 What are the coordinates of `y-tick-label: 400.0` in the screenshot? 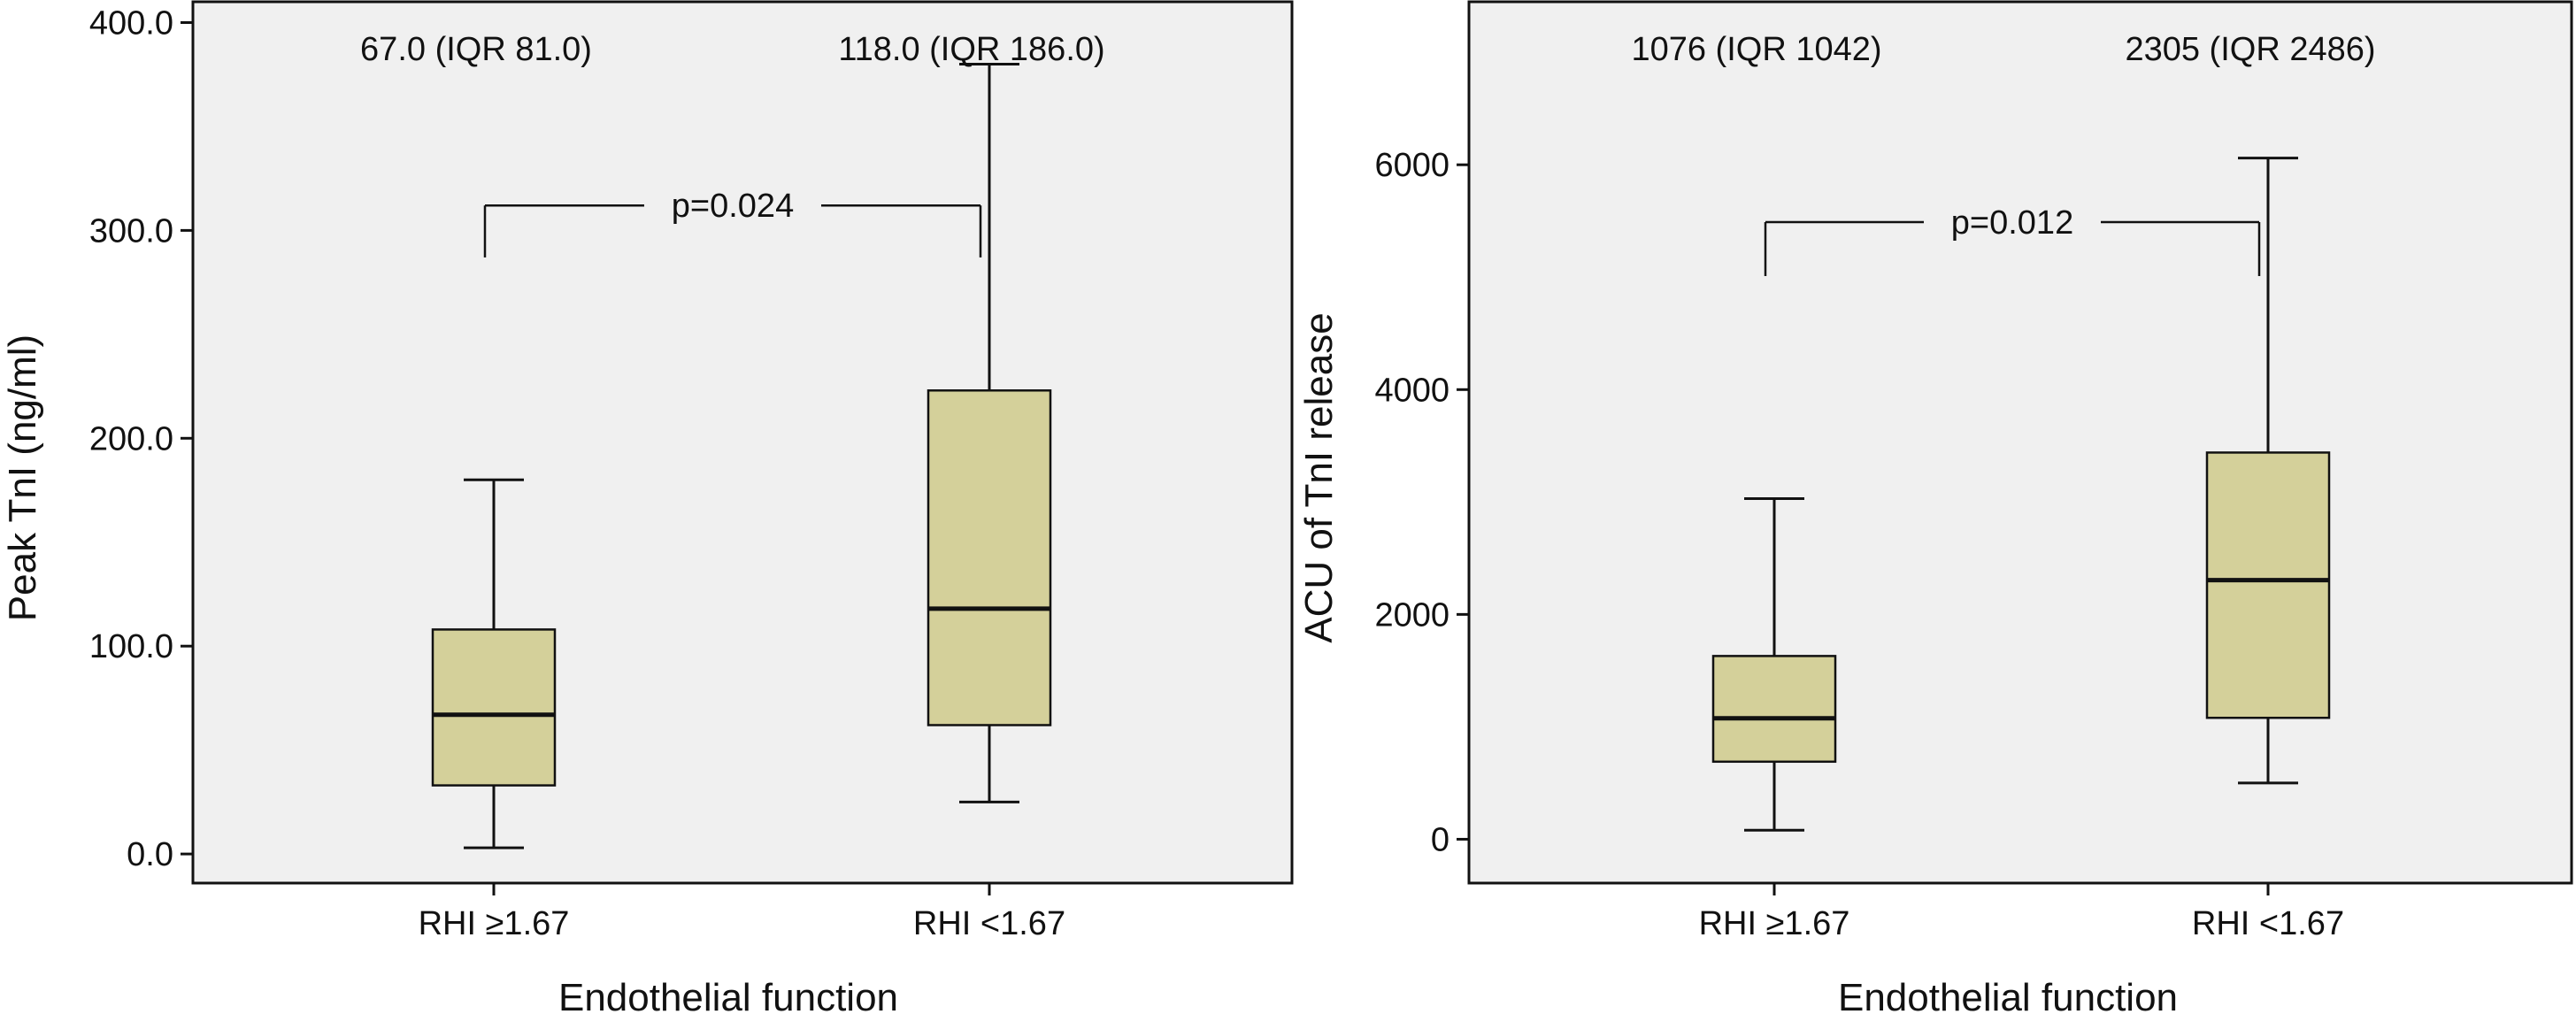 It's located at (131, 23).